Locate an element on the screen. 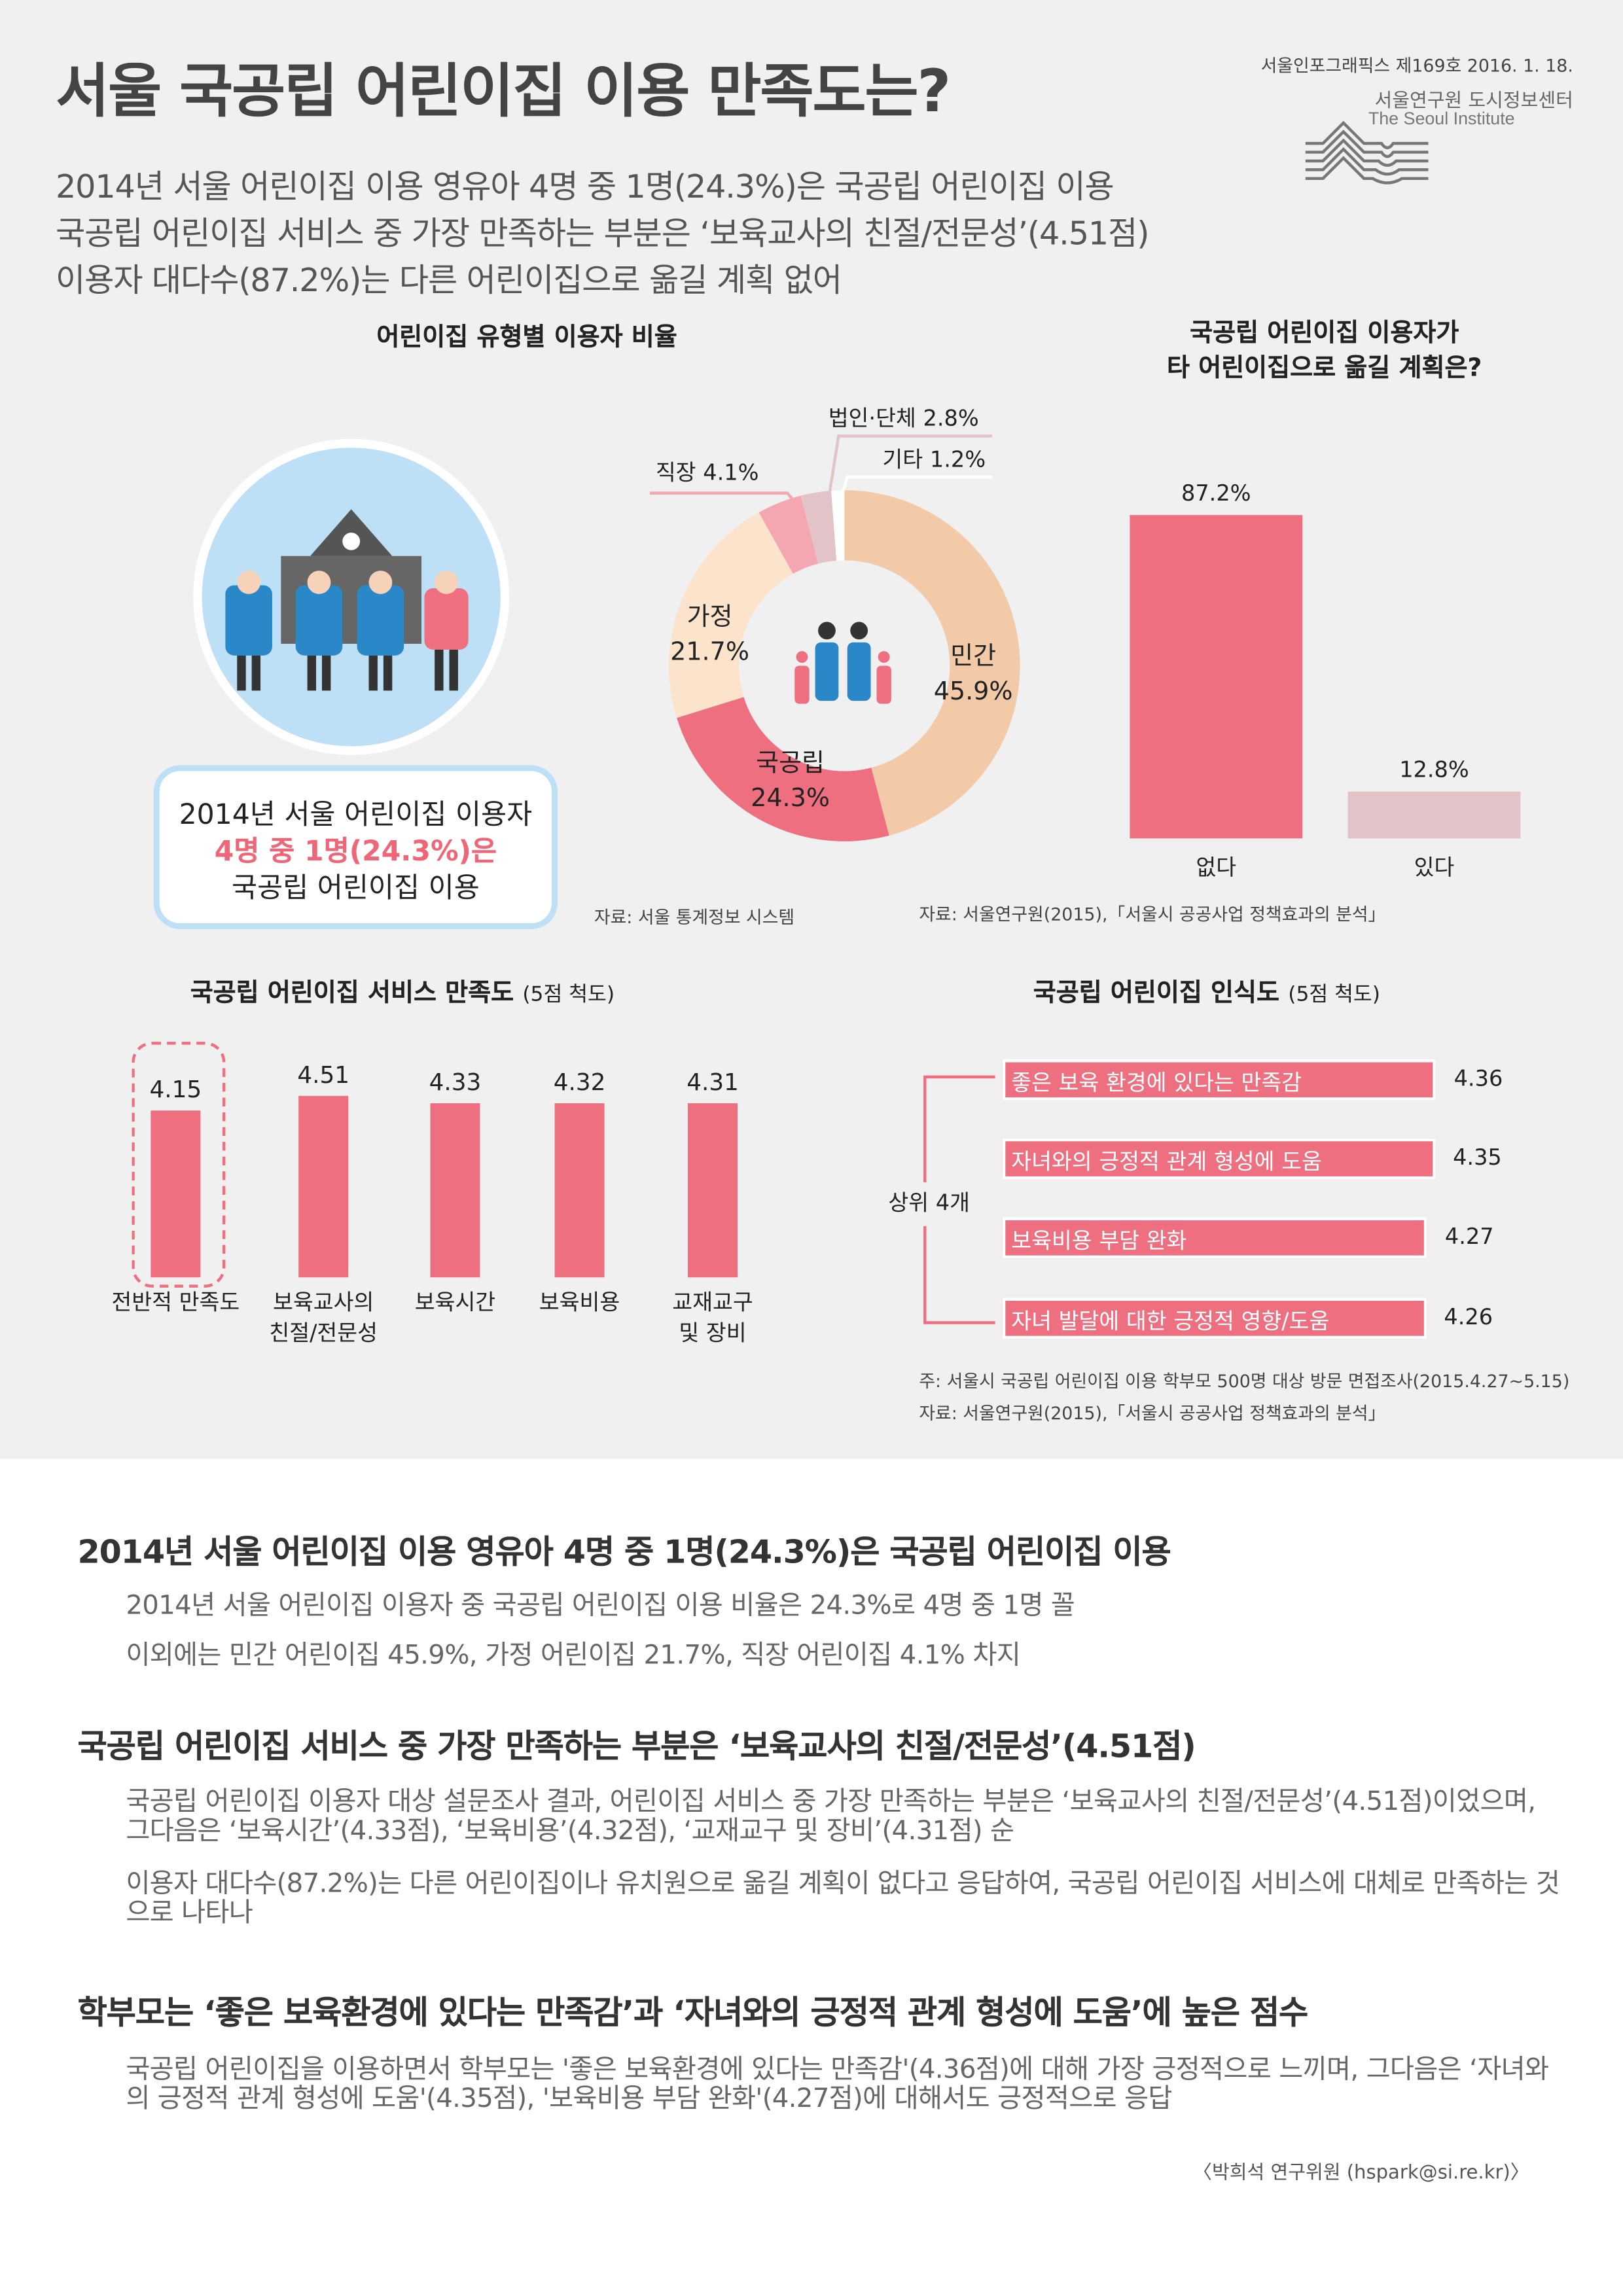 The width and height of the screenshot is (1623, 2296). callout-line: 2014년 서울 어린이집 이용자 is located at coordinates (356, 815).